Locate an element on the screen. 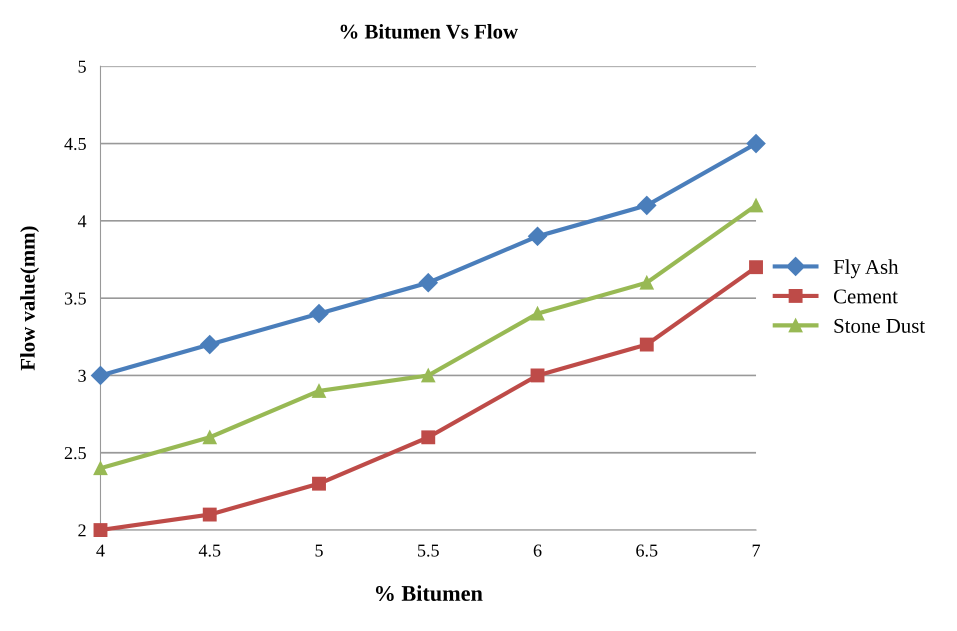  y-tick-label: 4 is located at coordinates (82, 221).